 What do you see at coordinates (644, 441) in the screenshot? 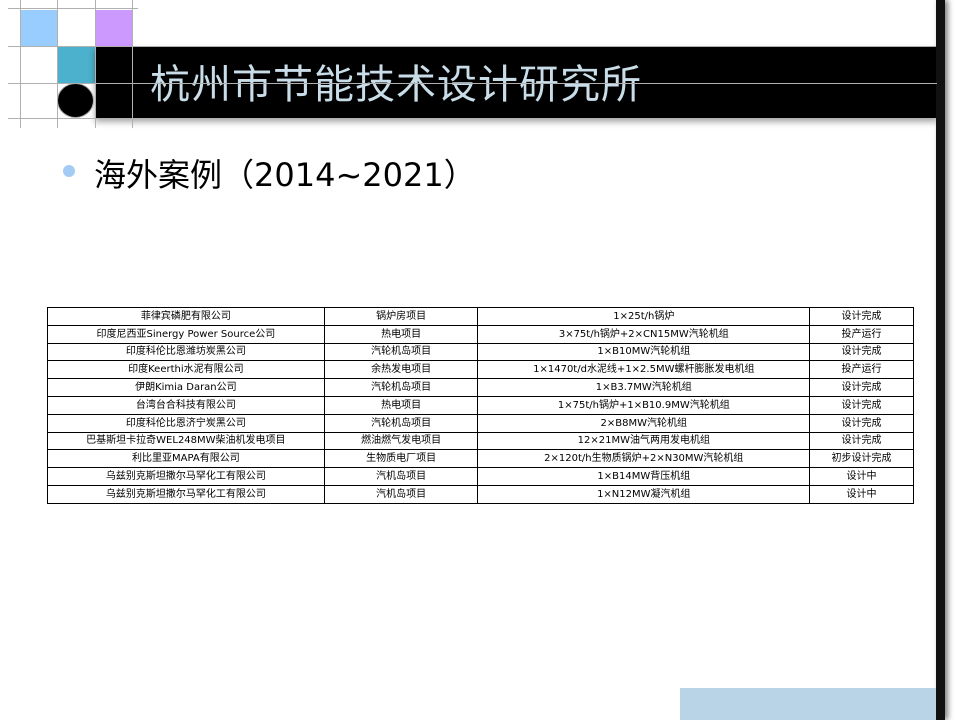
I see `cell-scope: 12×21MW油气两用发电机组` at bounding box center [644, 441].